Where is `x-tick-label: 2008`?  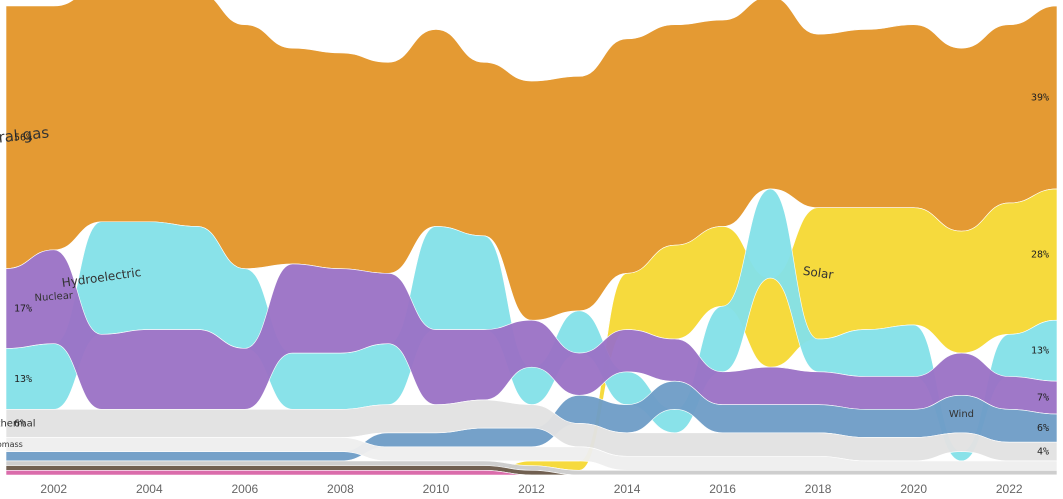 x-tick-label: 2008 is located at coordinates (340, 489).